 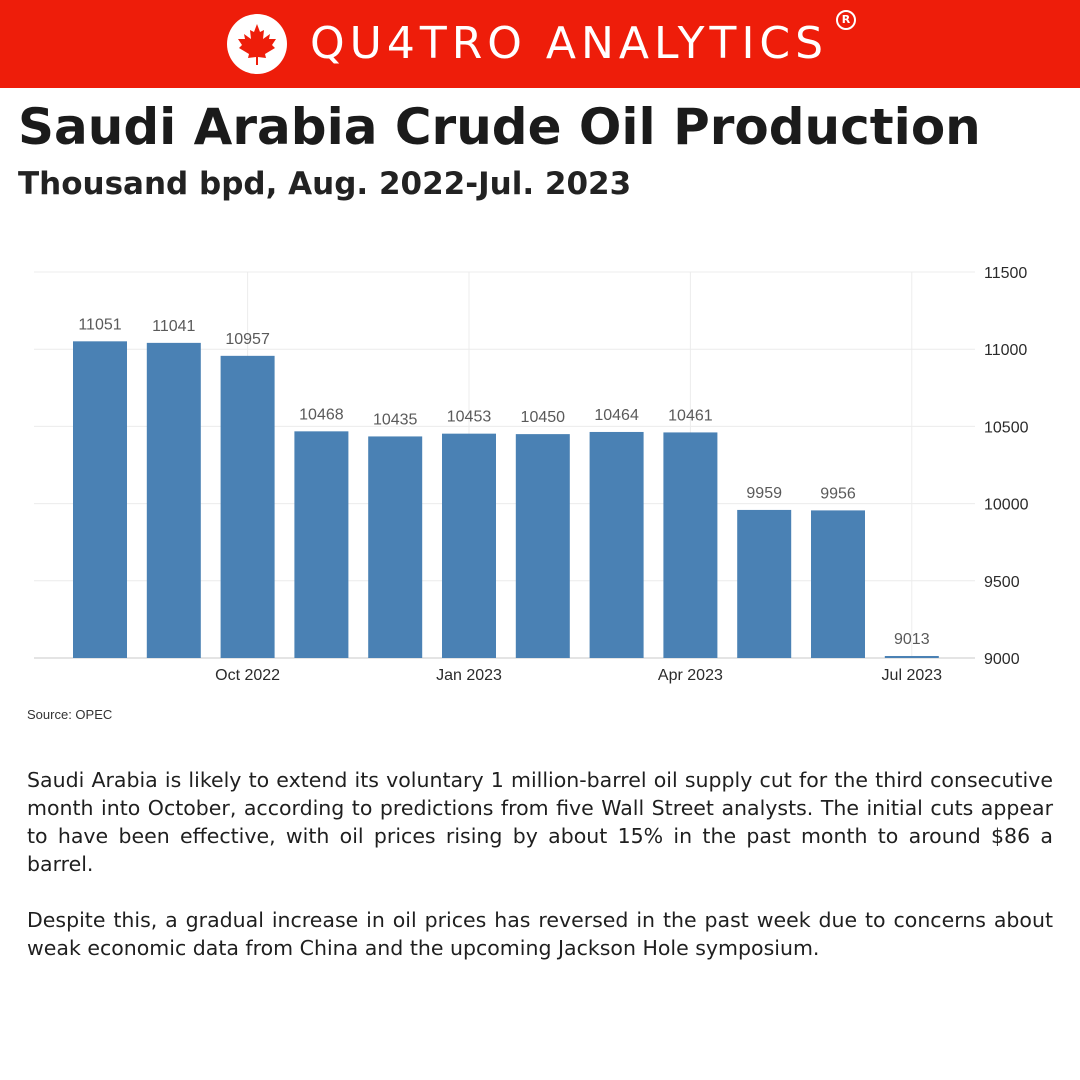 What do you see at coordinates (99, 324) in the screenshot?
I see `data-label: 11051` at bounding box center [99, 324].